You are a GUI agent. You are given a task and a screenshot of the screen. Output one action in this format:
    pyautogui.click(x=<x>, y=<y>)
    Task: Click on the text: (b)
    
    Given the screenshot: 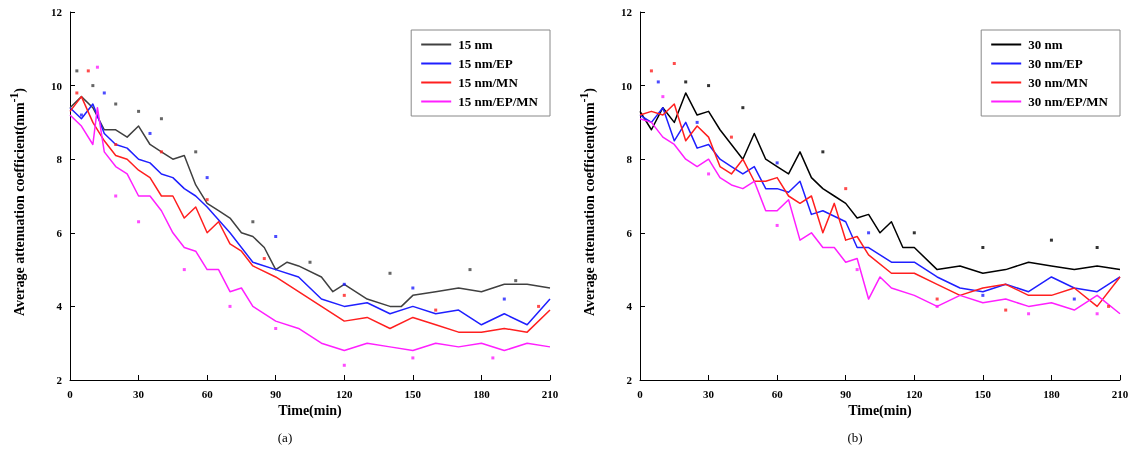 What is the action you would take?
    pyautogui.click(x=855, y=438)
    